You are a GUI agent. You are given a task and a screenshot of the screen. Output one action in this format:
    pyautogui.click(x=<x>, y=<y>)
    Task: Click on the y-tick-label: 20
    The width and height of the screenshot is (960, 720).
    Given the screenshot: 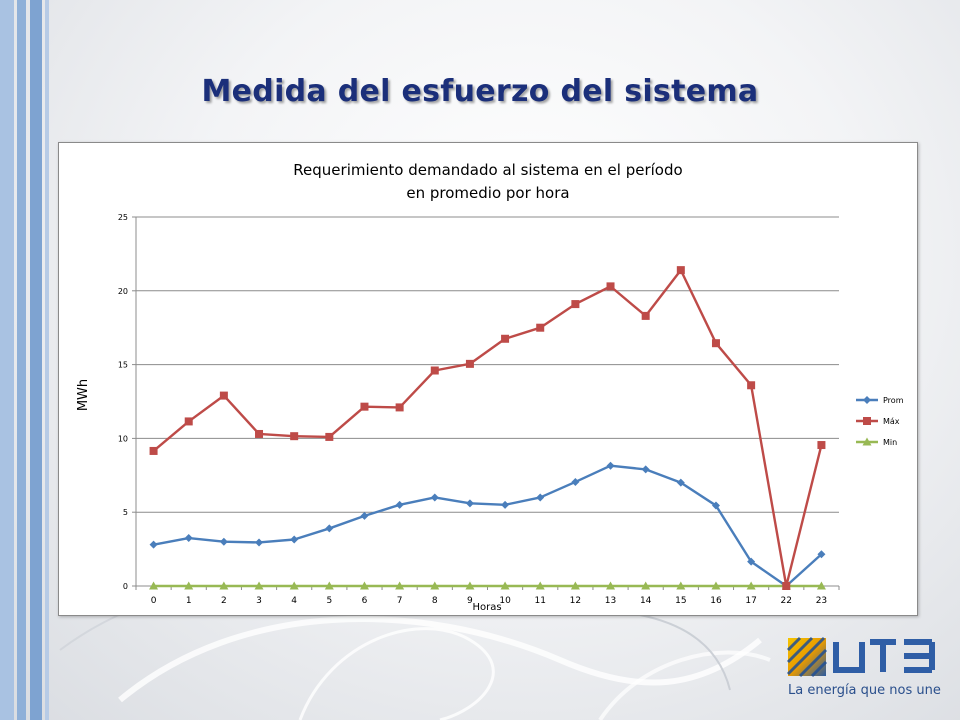 What is the action you would take?
    pyautogui.click(x=123, y=291)
    